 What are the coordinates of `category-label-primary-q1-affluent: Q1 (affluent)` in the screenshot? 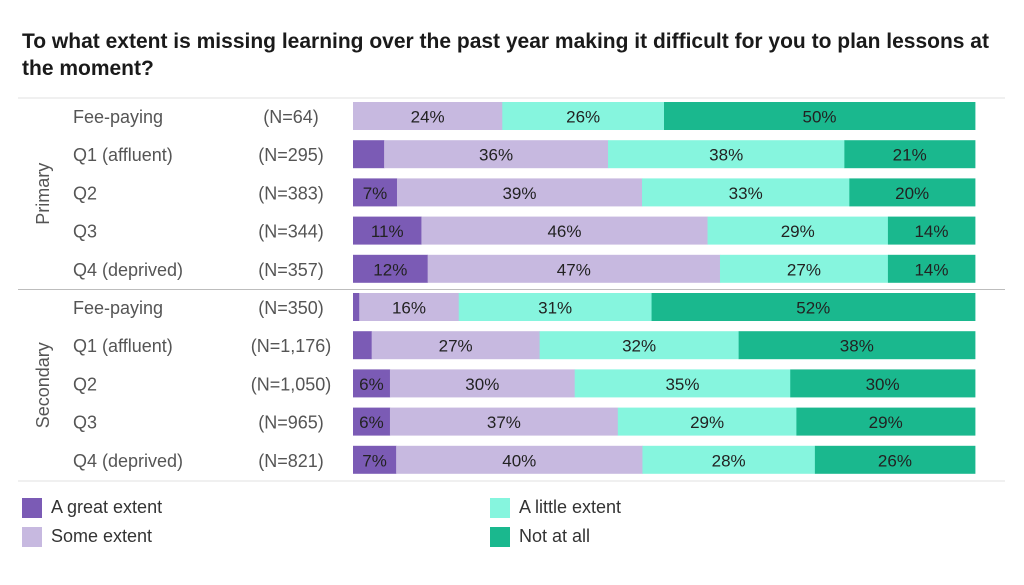 It's located at (123, 155).